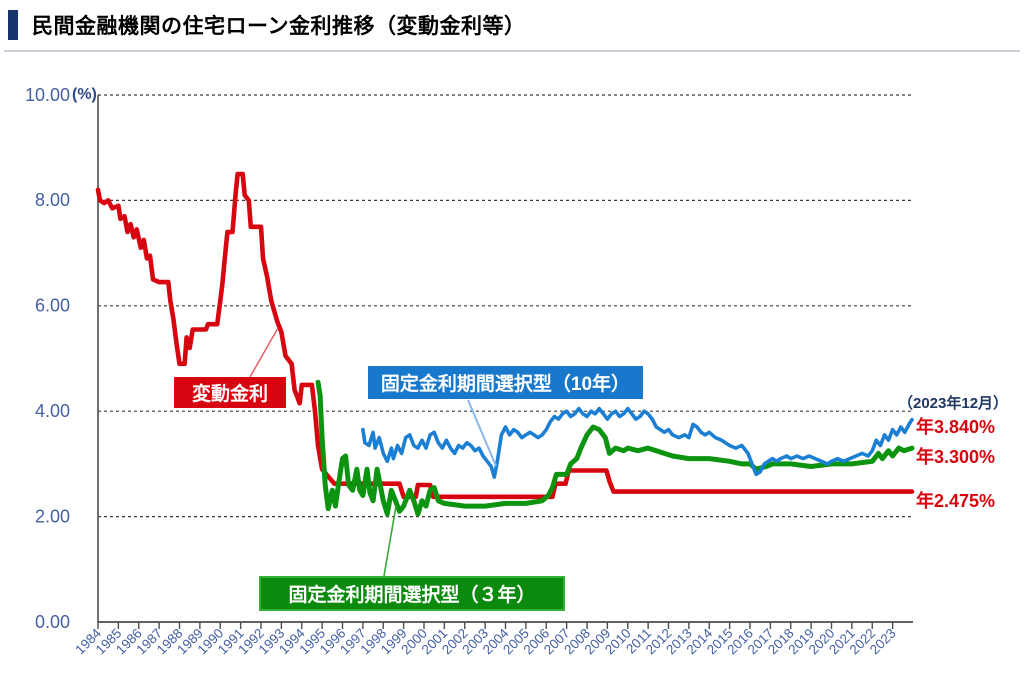 The height and width of the screenshot is (684, 1024). What do you see at coordinates (637, 442) in the screenshot?
I see `series-line-fixed10yr-blue` at bounding box center [637, 442].